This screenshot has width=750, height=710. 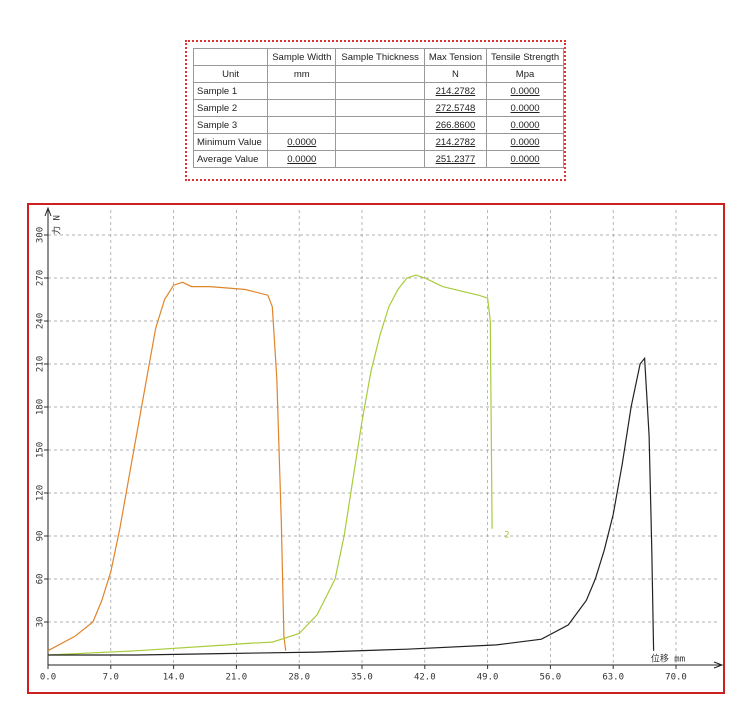 What do you see at coordinates (378, 74) in the screenshot?
I see `table-row: Unit mm N Mpa` at bounding box center [378, 74].